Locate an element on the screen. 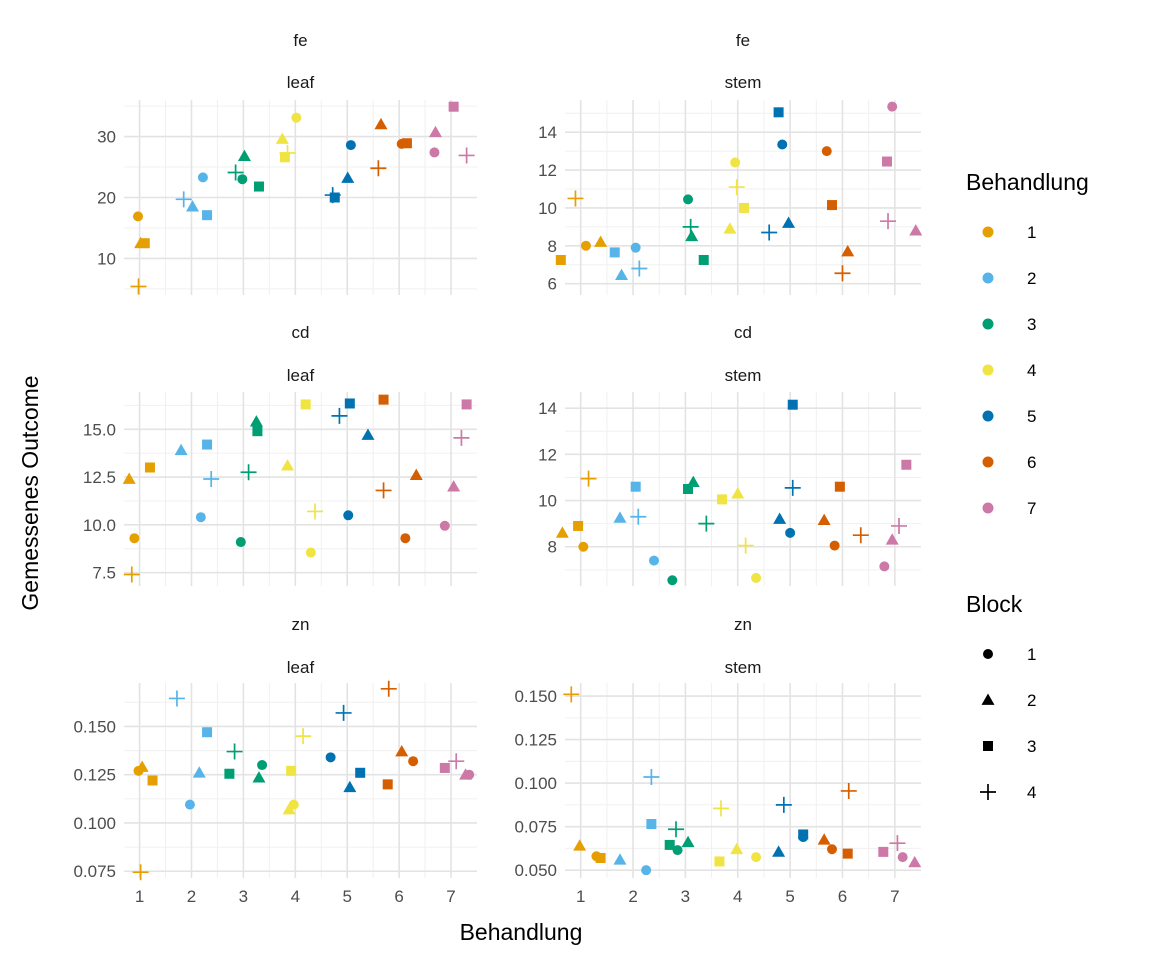 This screenshot has height=960, width=1152. y-tick-label: 14 is located at coordinates (547, 408).